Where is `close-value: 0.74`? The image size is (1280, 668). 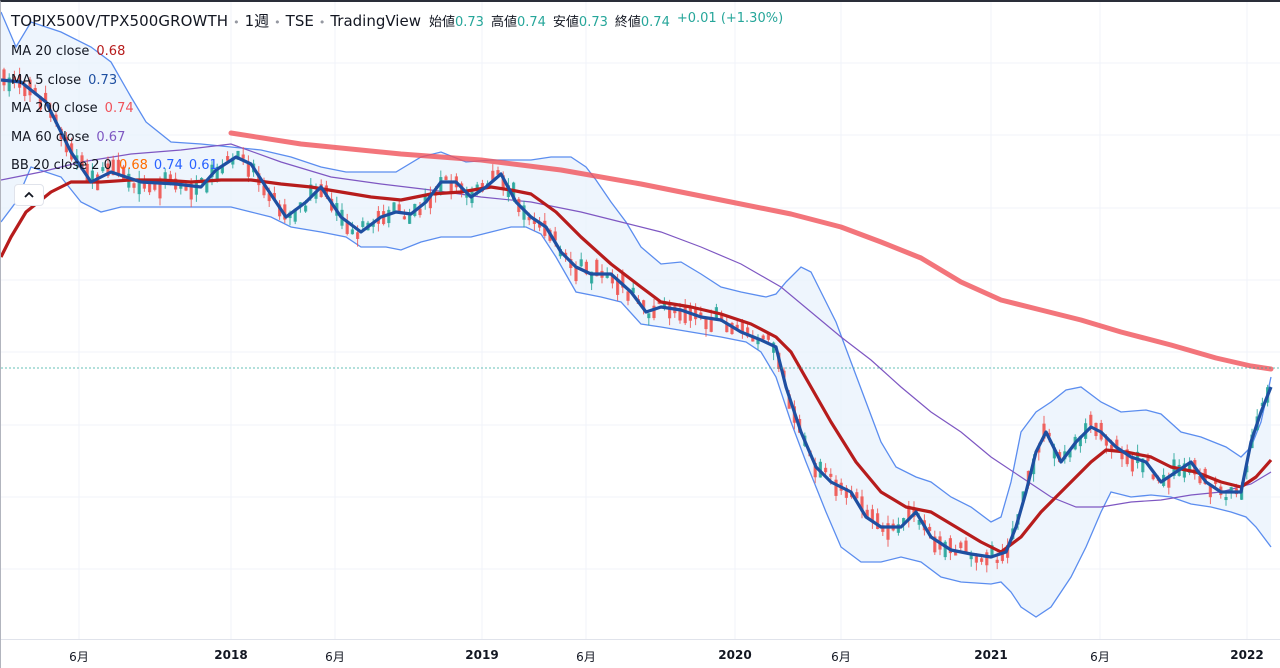 close-value: 0.74 is located at coordinates (655, 22).